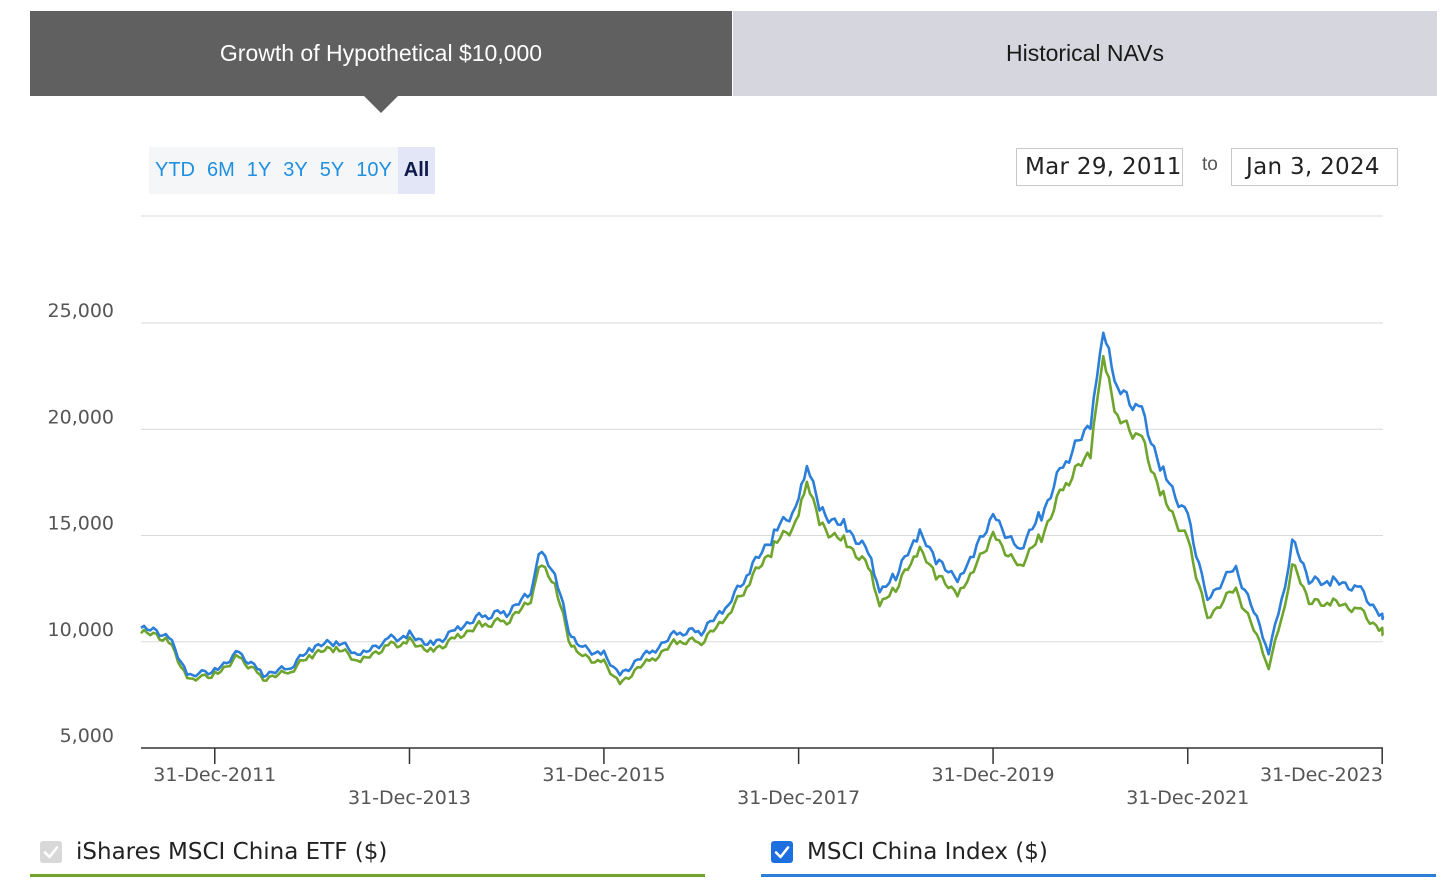 The height and width of the screenshot is (888, 1456). What do you see at coordinates (374, 170) in the screenshot?
I see `range-button-10y: 10Y` at bounding box center [374, 170].